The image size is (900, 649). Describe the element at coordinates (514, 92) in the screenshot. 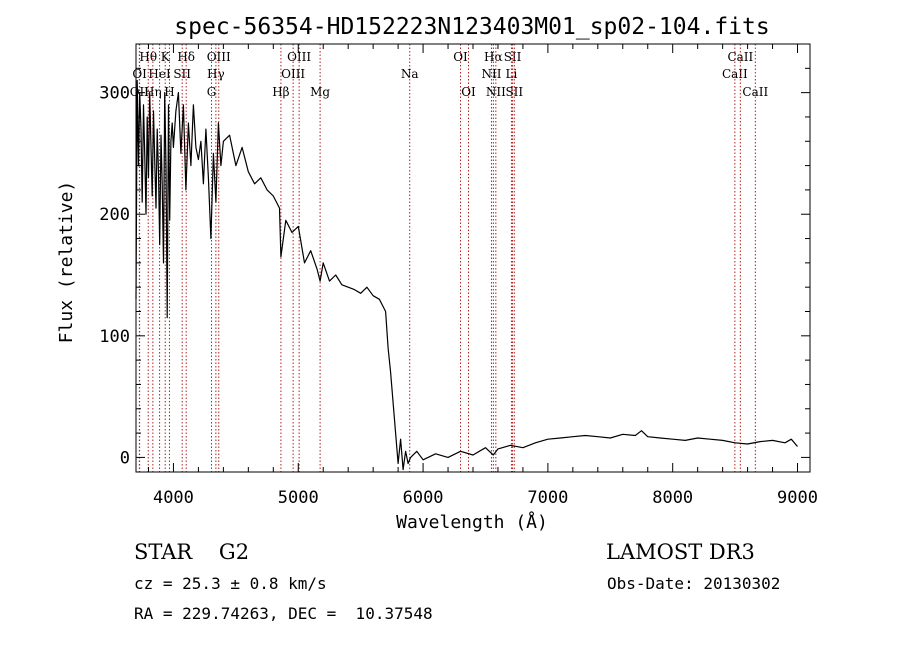

I see `line-label-sii-6731: SII` at that location.